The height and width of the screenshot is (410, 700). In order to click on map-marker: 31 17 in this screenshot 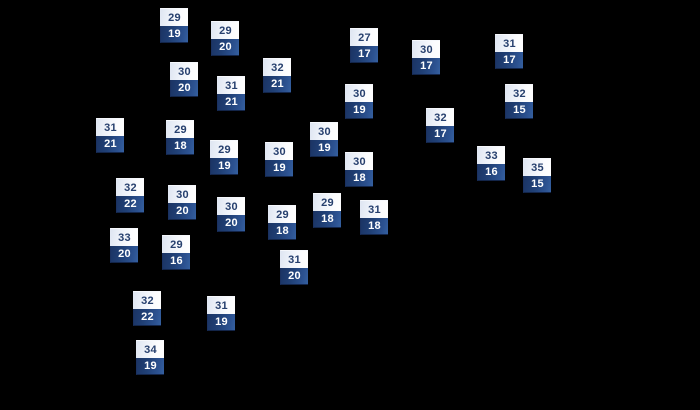, I will do `click(509, 51)`.